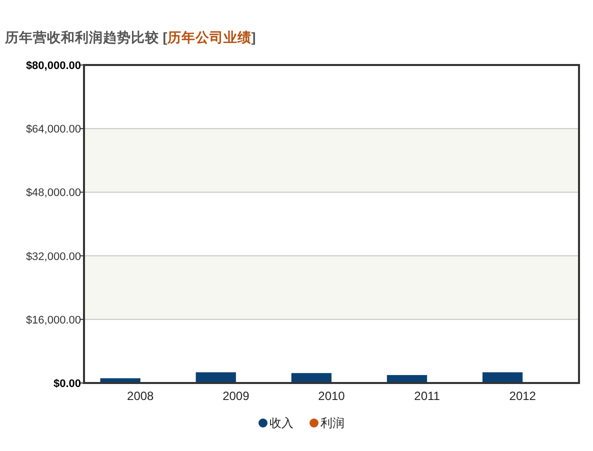 Image resolution: width=593 pixels, height=451 pixels. What do you see at coordinates (427, 396) in the screenshot?
I see `x-tick-label: 2011` at bounding box center [427, 396].